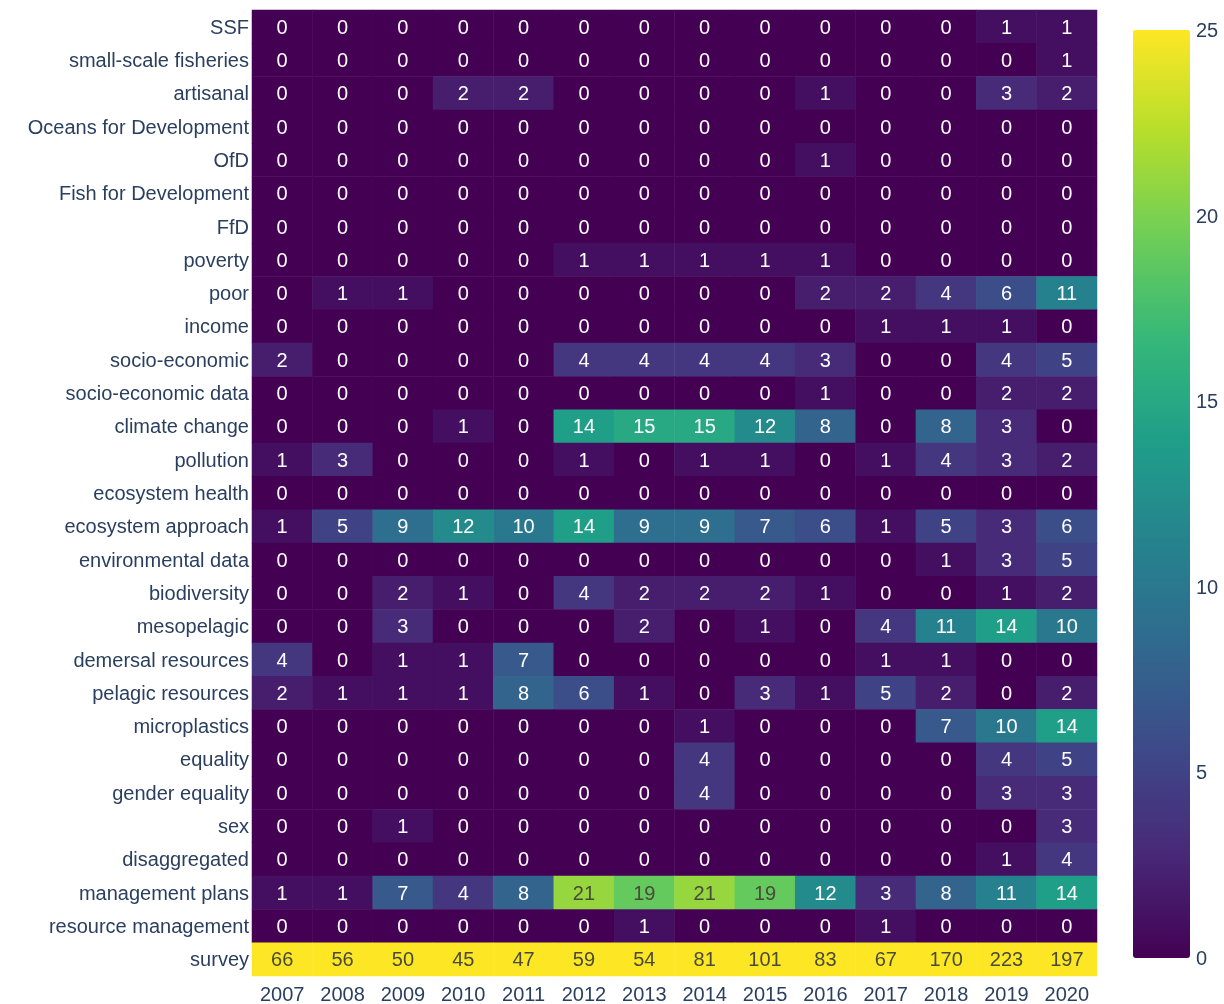  I want to click on y-tick-label: artisanal, so click(211, 93).